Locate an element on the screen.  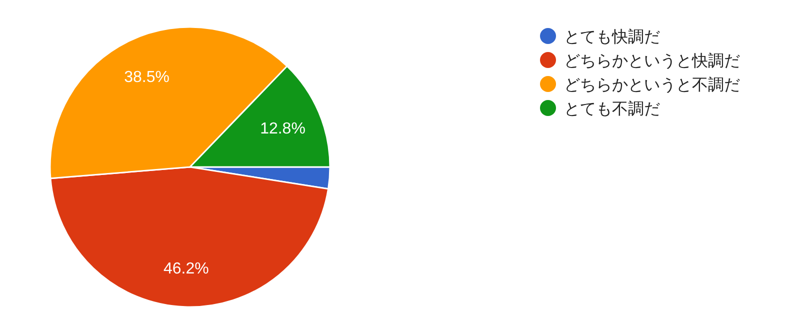
data-label: 12.8% is located at coordinates (283, 129).